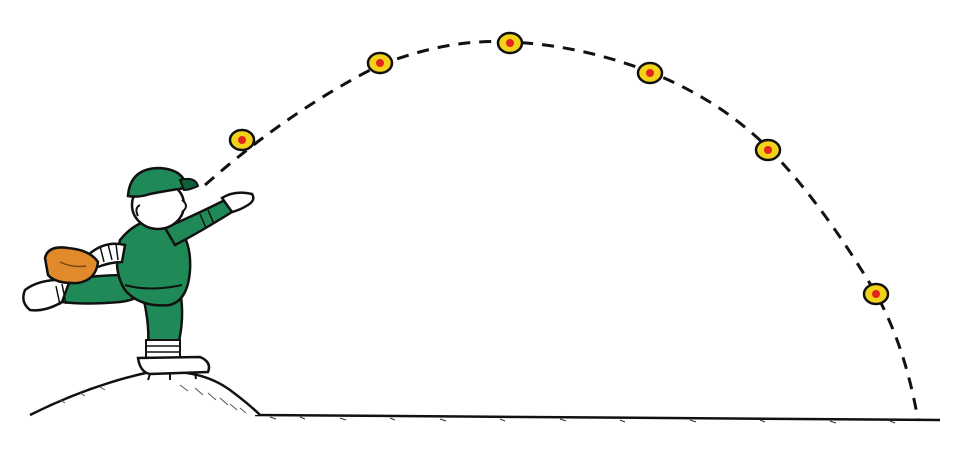 Image resolution: width=958 pixels, height=450 pixels. I want to click on mound-hatching, so click(153, 399).